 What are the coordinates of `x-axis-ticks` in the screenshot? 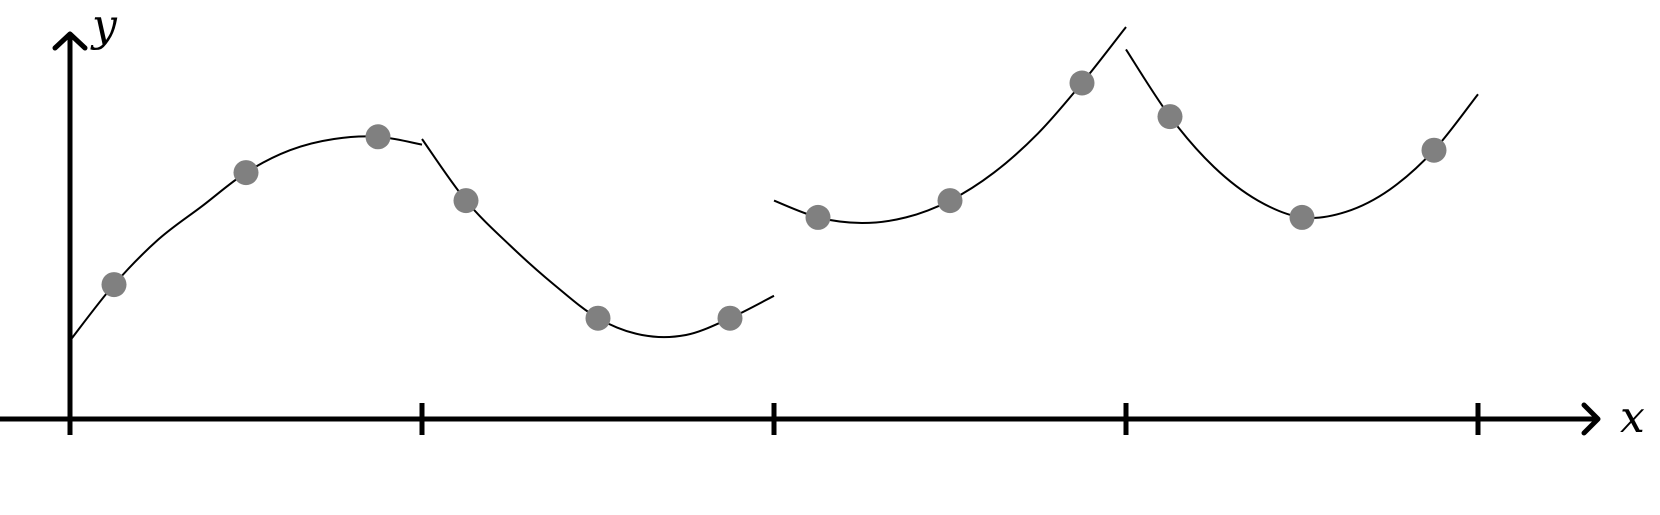 It's located at (774, 419).